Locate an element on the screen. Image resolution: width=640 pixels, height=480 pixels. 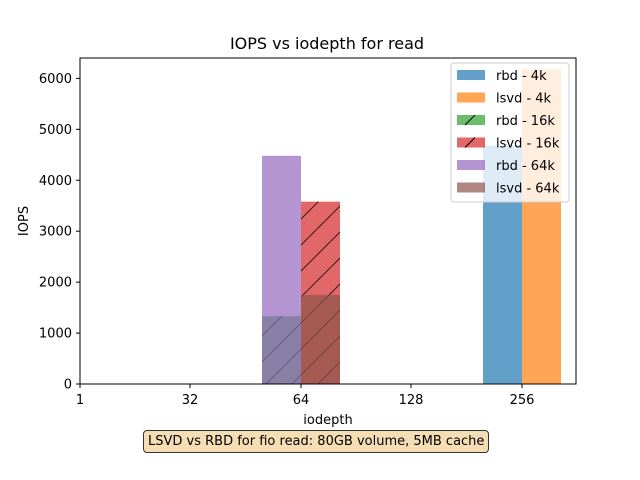
x-tick-label-32: 32 is located at coordinates (190, 400).